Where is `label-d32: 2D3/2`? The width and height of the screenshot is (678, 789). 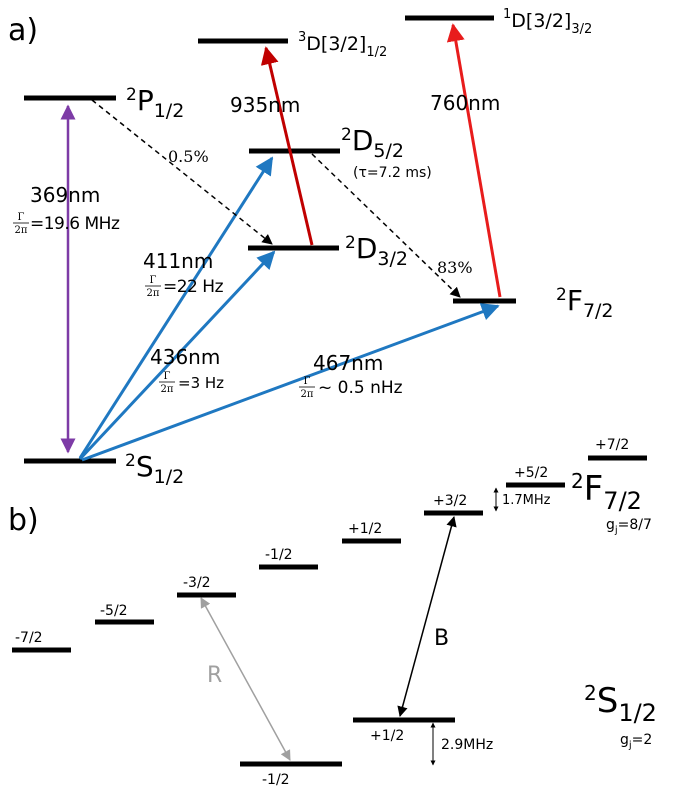
label-d32: 2D3/2 is located at coordinates (376, 251).